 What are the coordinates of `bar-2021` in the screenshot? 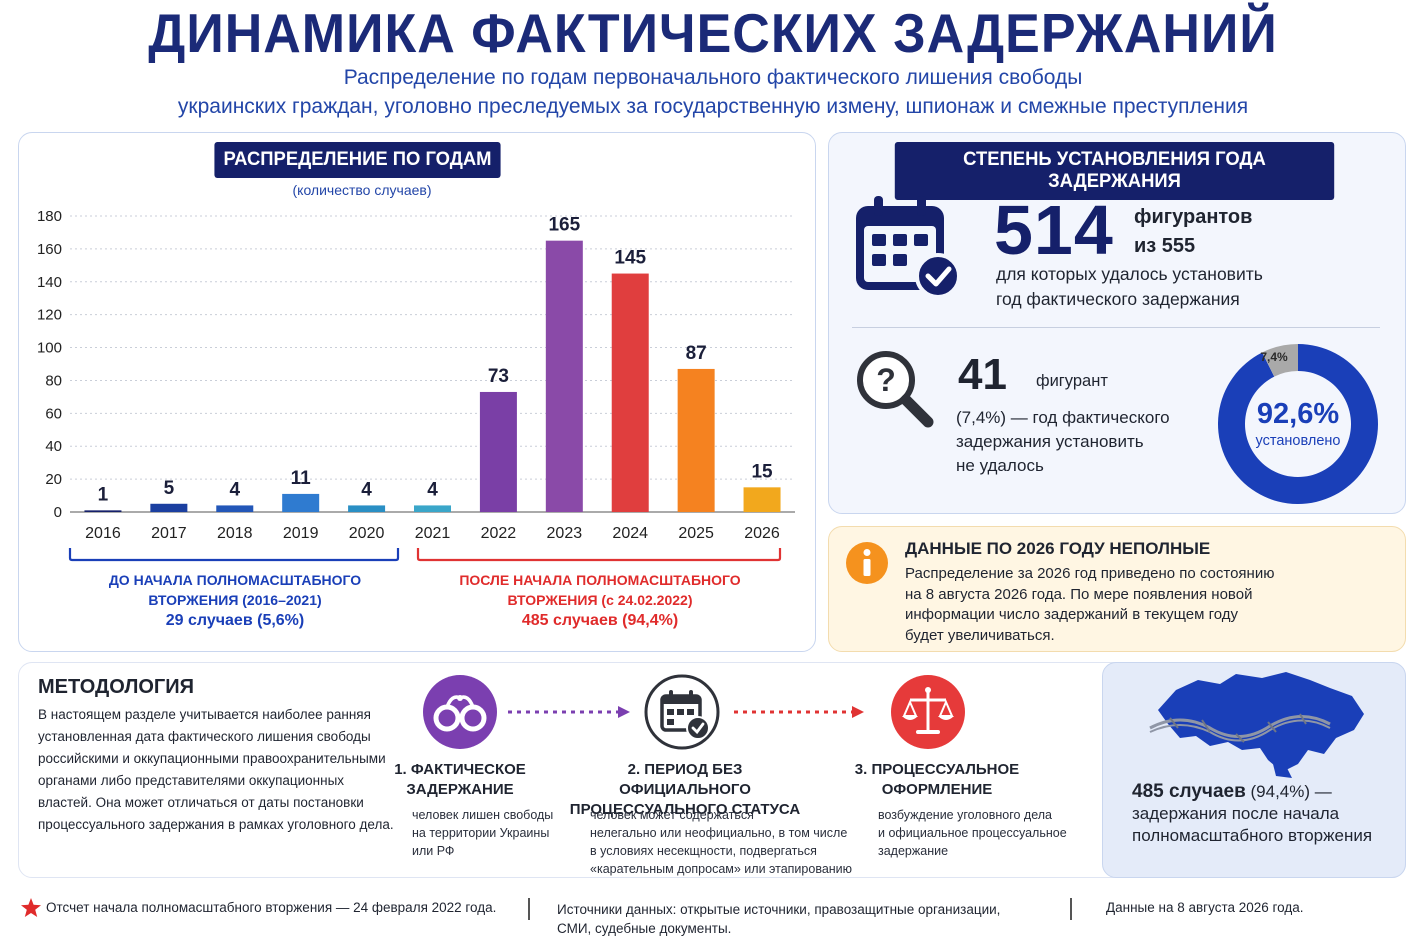 It's located at (432, 508).